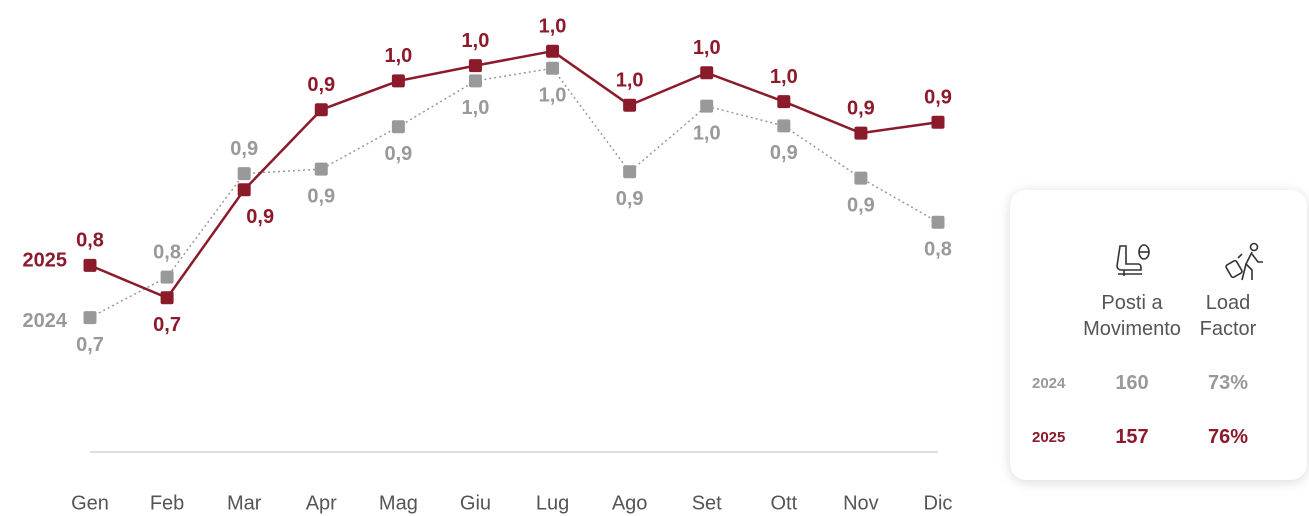 This screenshot has width=1309, height=516. I want to click on x-tick-label: Apr, so click(321, 503).